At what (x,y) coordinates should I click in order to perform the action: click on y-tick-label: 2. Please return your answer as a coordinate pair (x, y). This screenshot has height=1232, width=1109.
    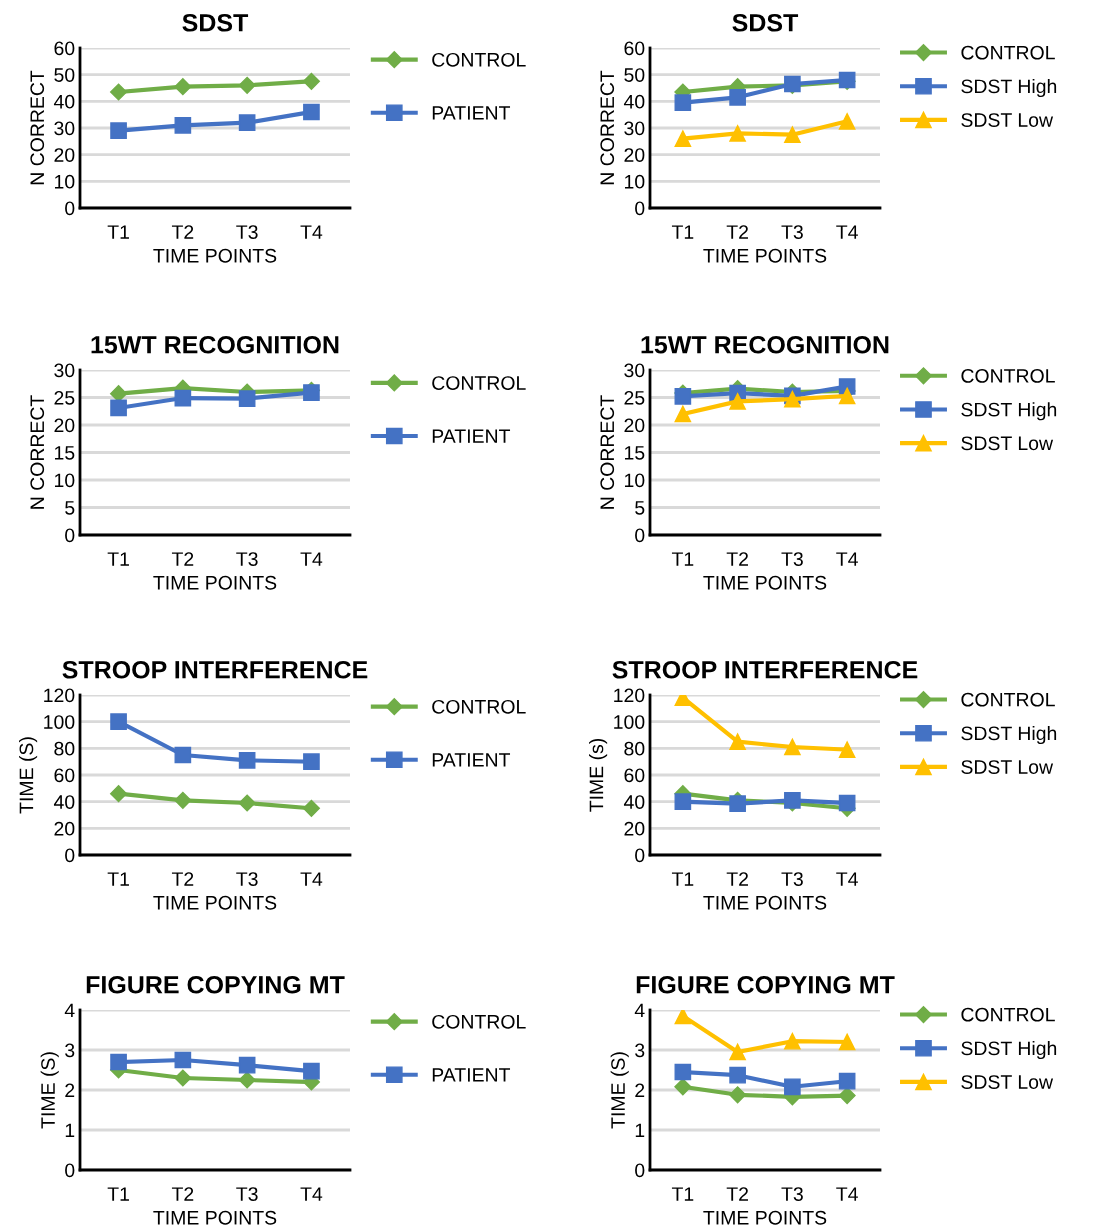
    Looking at the image, I should click on (70, 1090).